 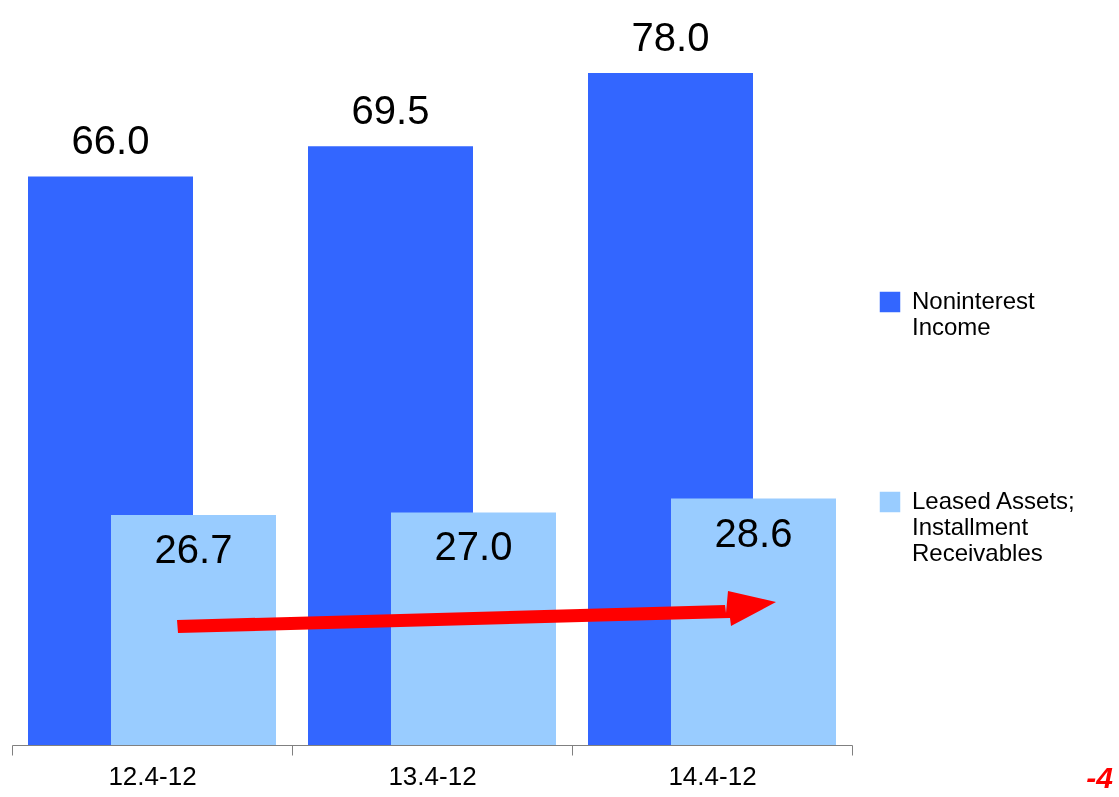 What do you see at coordinates (1099, 778) in the screenshot?
I see `text: -4` at bounding box center [1099, 778].